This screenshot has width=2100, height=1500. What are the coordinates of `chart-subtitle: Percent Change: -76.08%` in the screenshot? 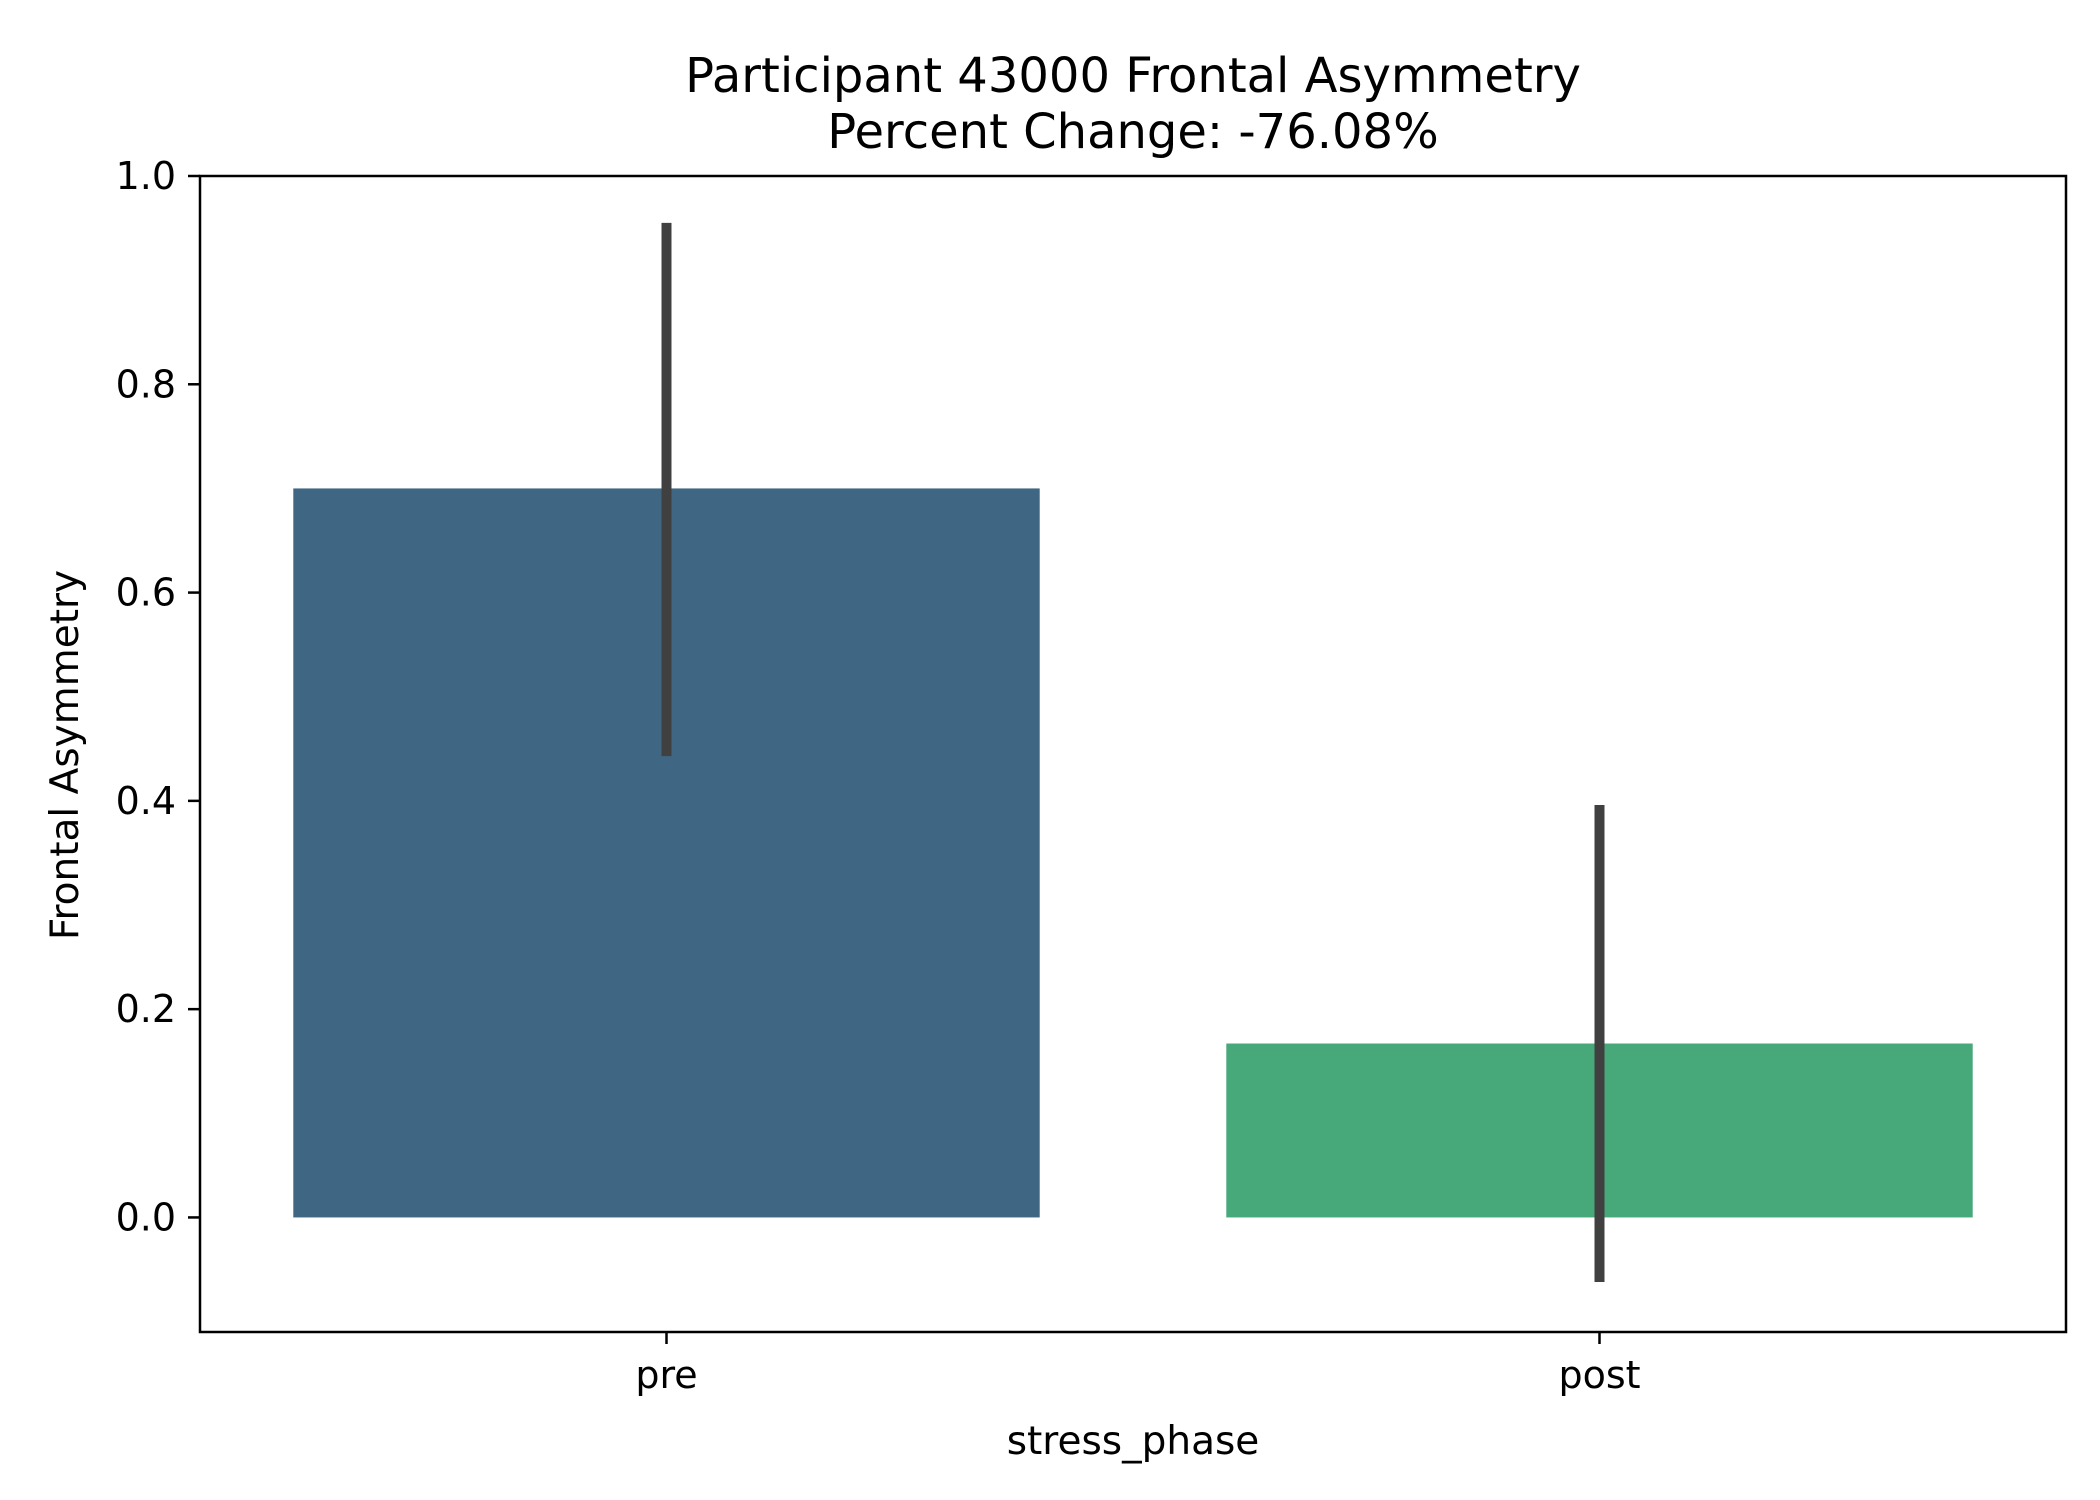 It's located at (1132, 132).